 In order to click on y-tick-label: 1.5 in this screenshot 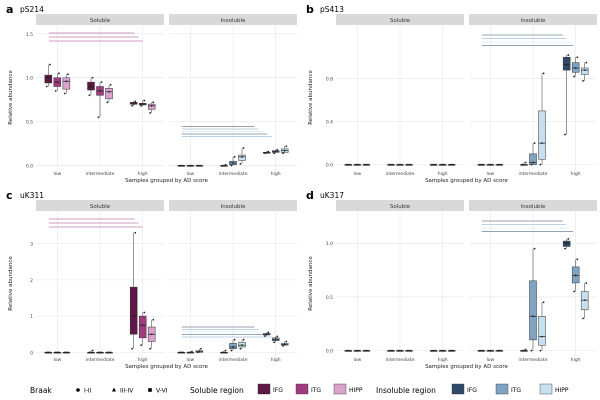, I will do `click(29, 35)`.